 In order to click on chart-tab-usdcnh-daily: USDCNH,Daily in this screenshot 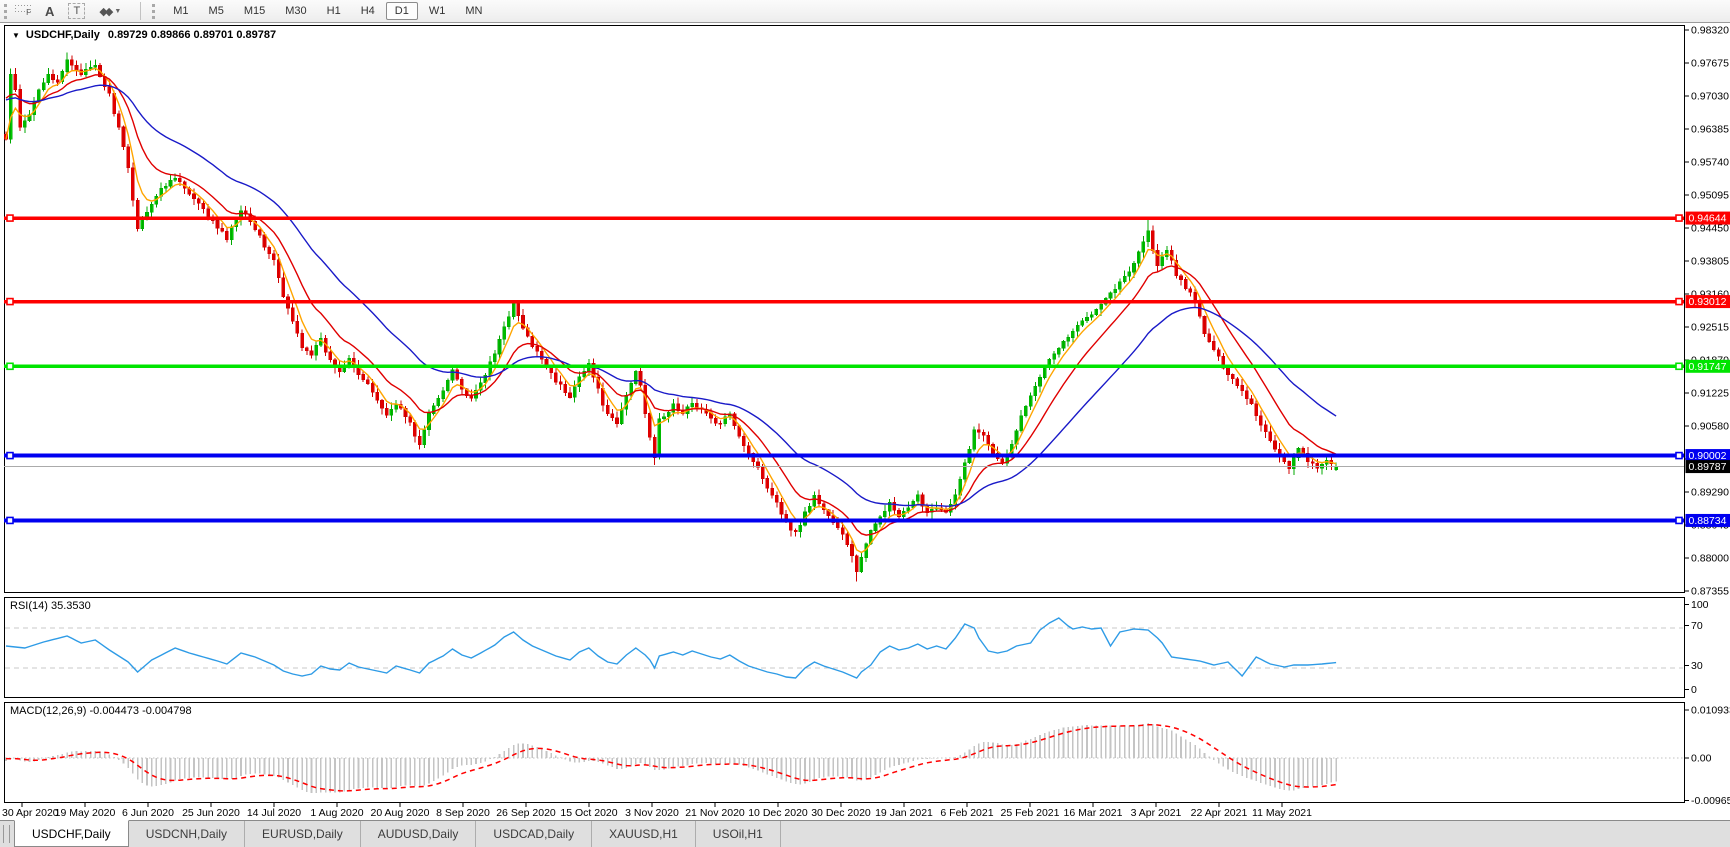, I will do `click(187, 834)`.